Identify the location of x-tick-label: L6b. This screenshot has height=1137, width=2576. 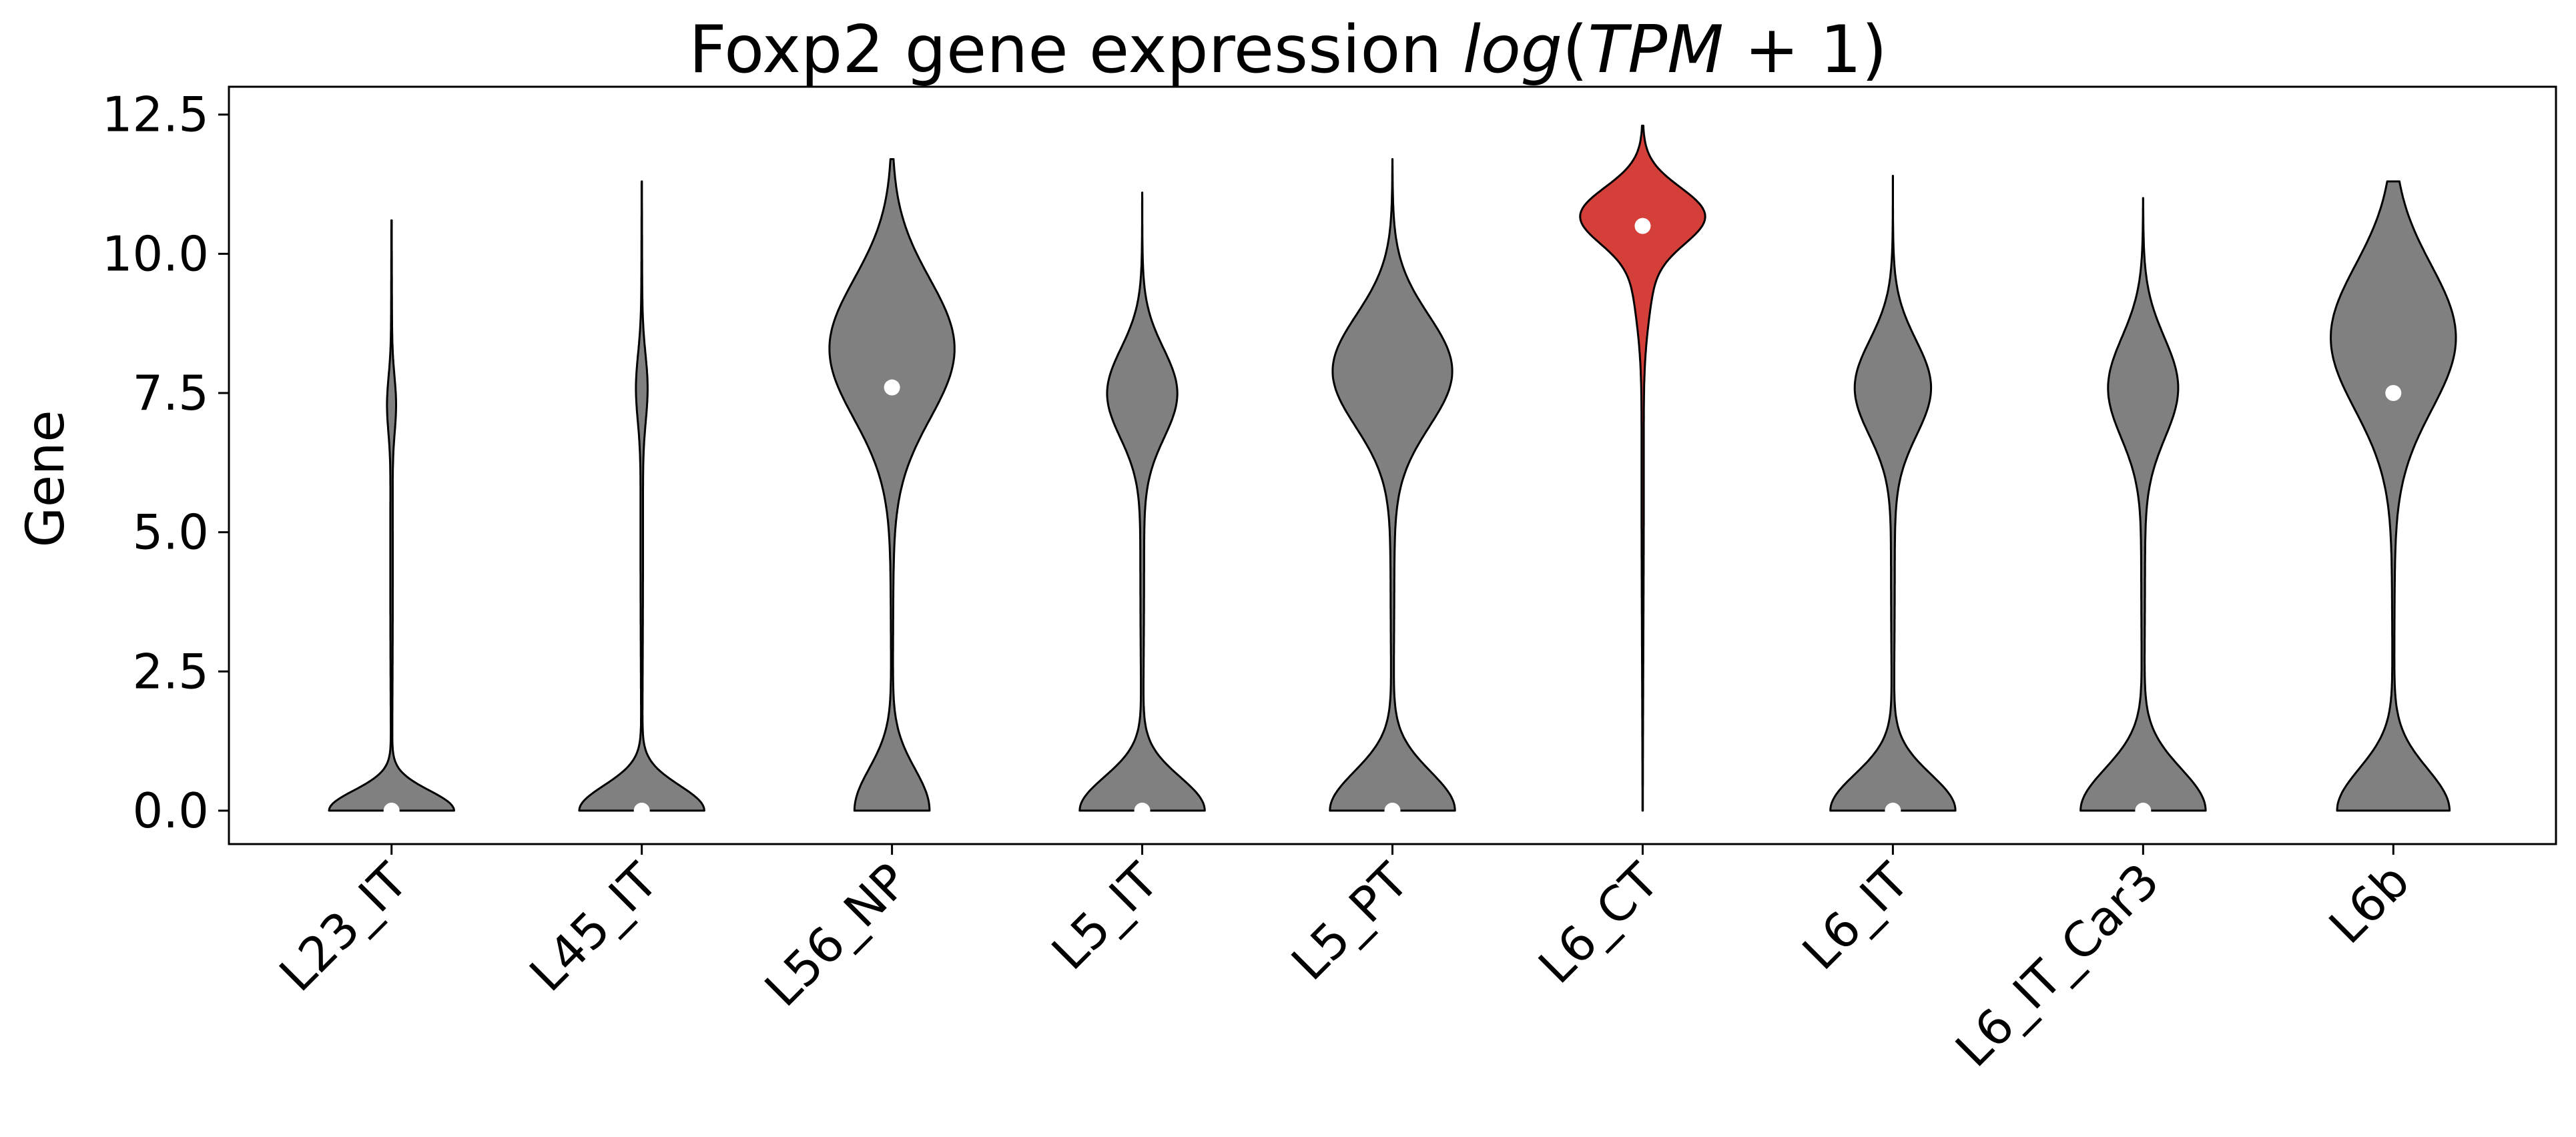
(2369, 904).